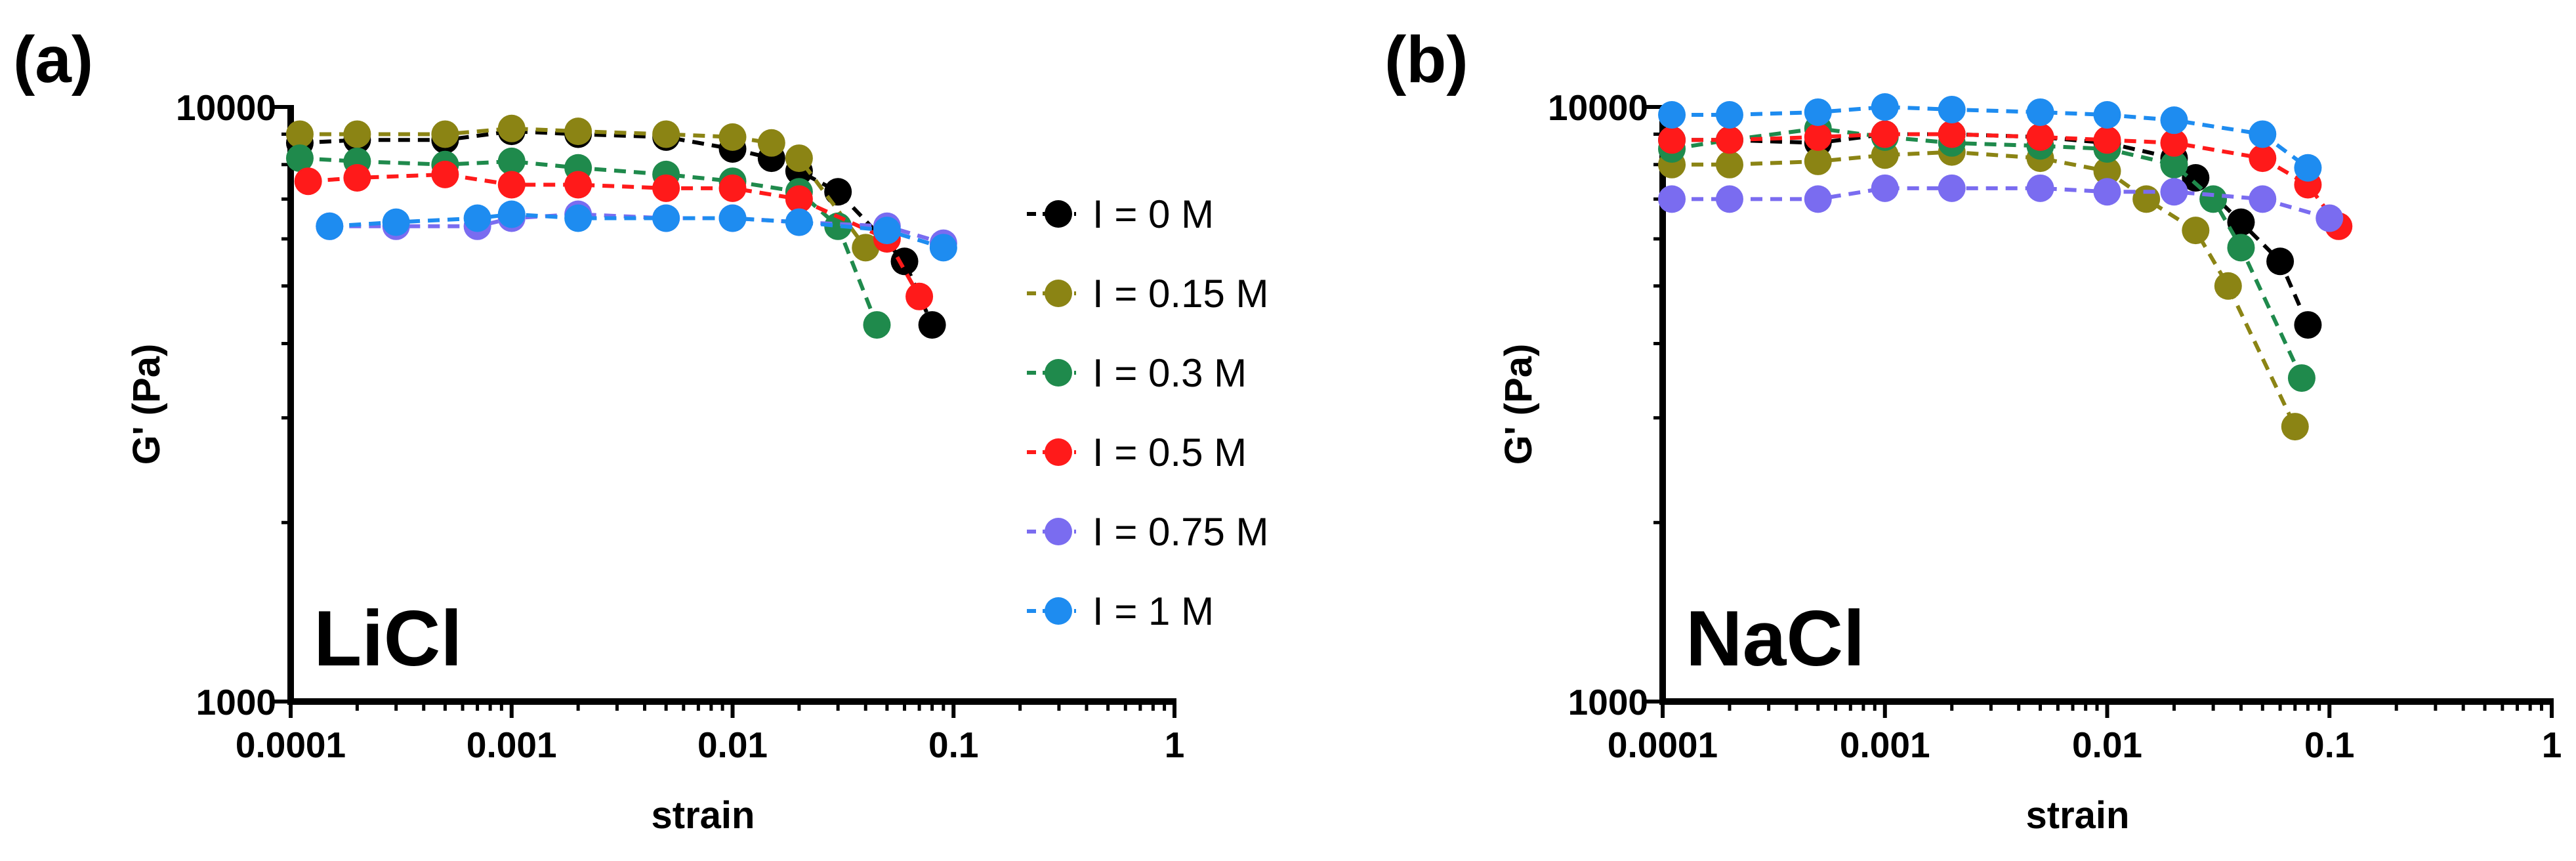  I want to click on x-axis-title: strain, so click(2078, 815).